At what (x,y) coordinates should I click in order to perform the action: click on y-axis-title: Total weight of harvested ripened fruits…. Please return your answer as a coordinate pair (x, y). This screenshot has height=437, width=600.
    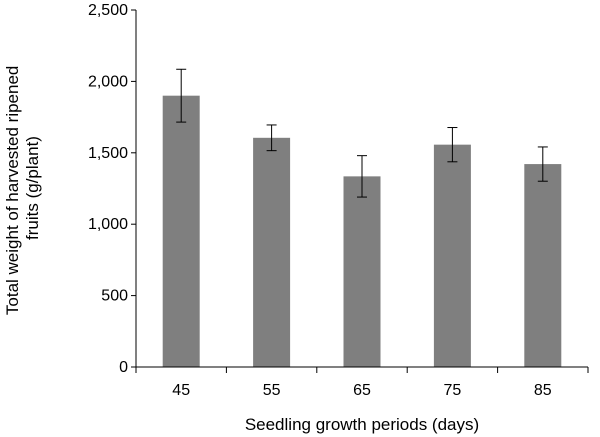
    Looking at the image, I should click on (22, 188).